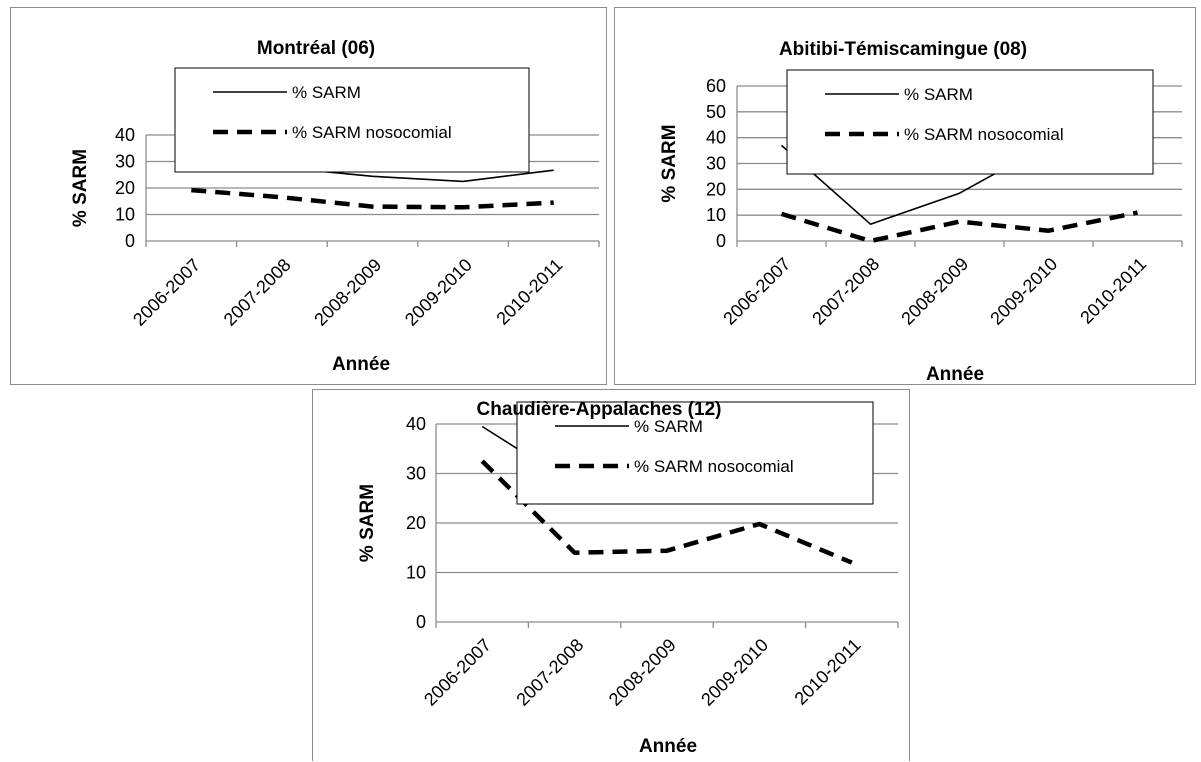 Image resolution: width=1201 pixels, height=762 pixels. What do you see at coordinates (599, 409) in the screenshot?
I see `chart-title: Chaudière-Appalaches (12)` at bounding box center [599, 409].